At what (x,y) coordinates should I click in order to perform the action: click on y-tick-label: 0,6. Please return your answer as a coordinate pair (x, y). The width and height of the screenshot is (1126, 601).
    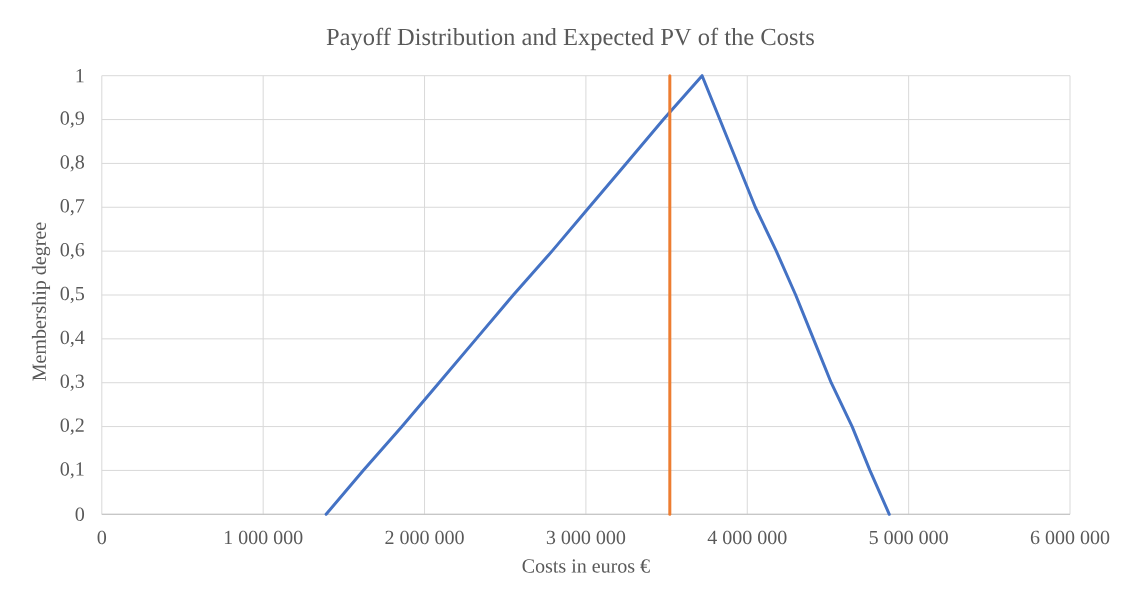
    Looking at the image, I should click on (72, 251).